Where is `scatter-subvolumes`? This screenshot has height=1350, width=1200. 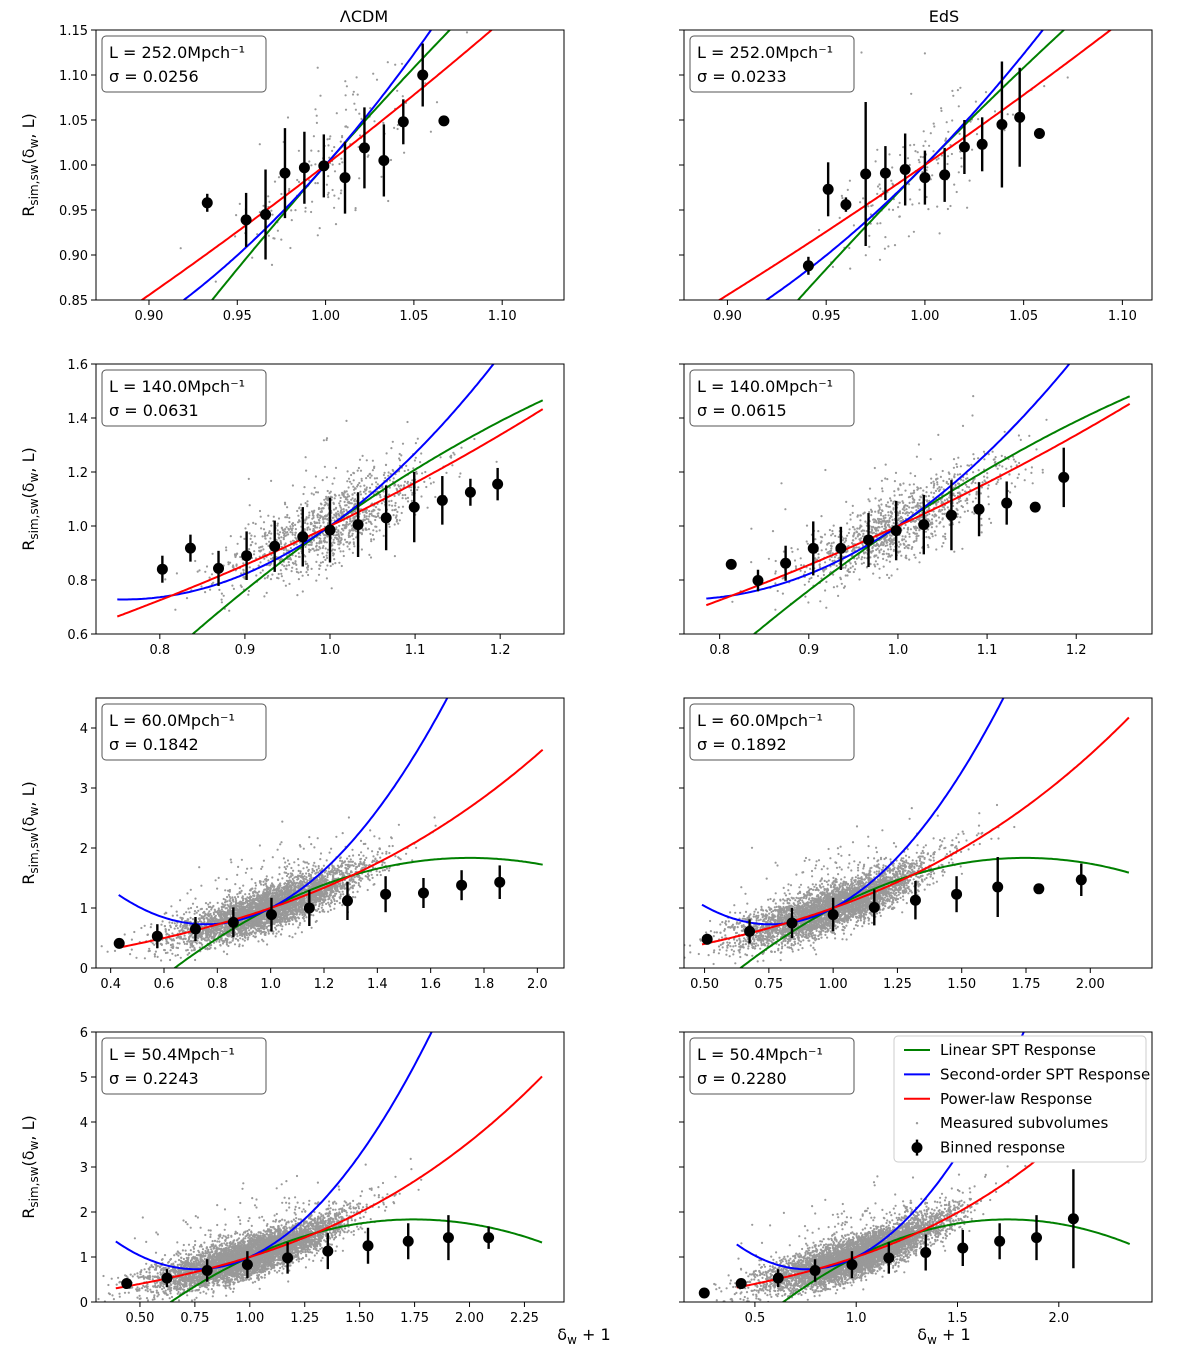 scatter-subvolumes is located at coordinates (268, 892).